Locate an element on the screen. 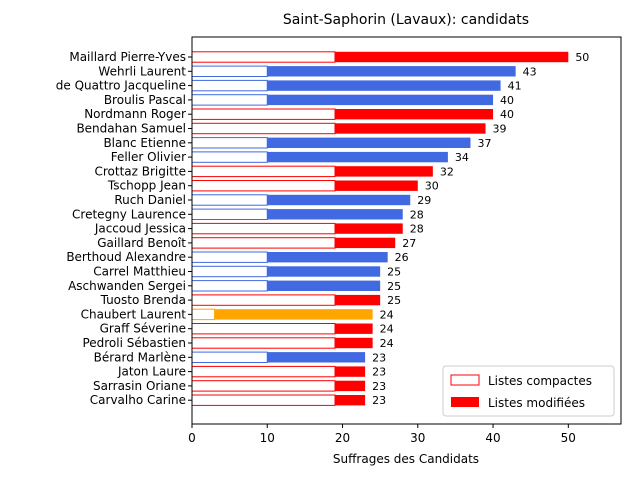  data-label: 41 is located at coordinates (515, 86).